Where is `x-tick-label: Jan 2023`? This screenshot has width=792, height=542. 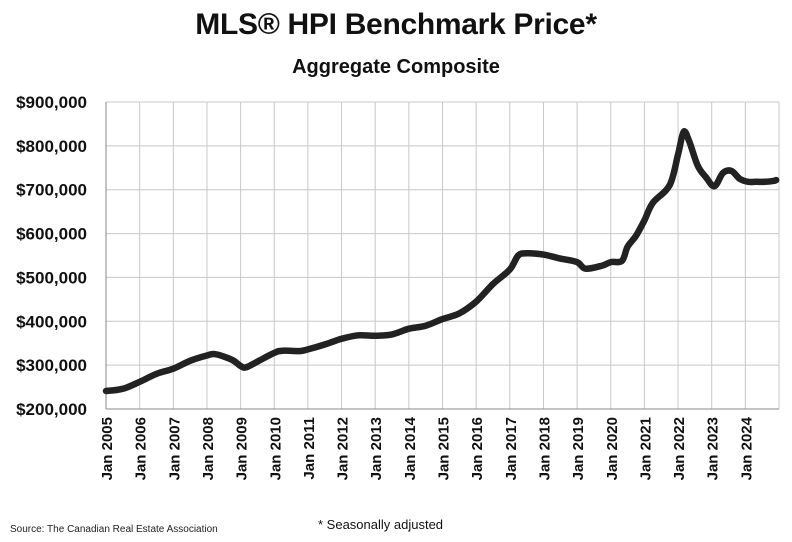
x-tick-label: Jan 2023 is located at coordinates (713, 448).